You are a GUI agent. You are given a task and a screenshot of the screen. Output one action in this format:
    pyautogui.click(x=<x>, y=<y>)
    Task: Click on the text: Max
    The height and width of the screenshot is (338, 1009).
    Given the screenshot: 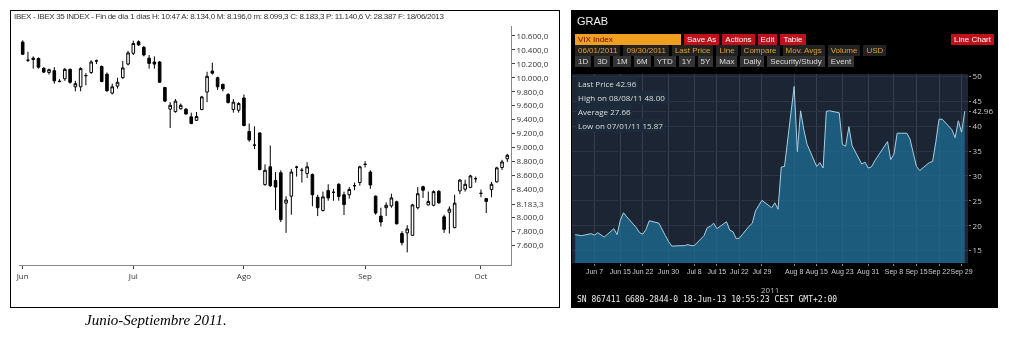 What is the action you would take?
    pyautogui.click(x=727, y=61)
    